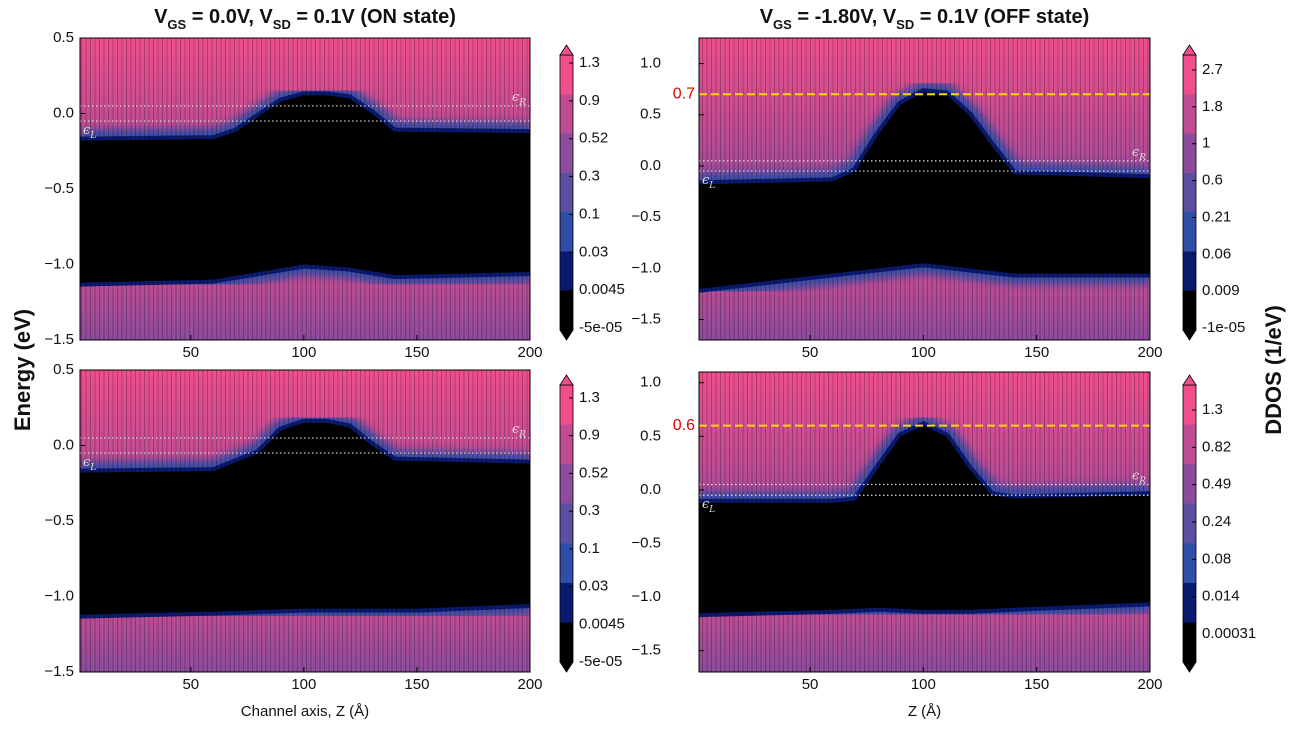 The height and width of the screenshot is (730, 1297). Describe the element at coordinates (305, 19) in the screenshot. I see `panel-title: VGS = 0.0V, VSD = 0.1V (ON state)` at that location.